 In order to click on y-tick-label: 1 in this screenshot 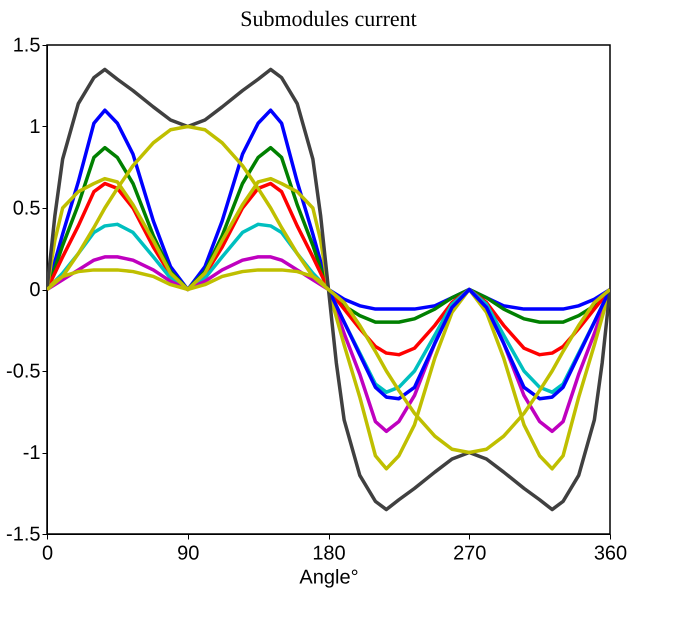, I will do `click(34, 127)`.